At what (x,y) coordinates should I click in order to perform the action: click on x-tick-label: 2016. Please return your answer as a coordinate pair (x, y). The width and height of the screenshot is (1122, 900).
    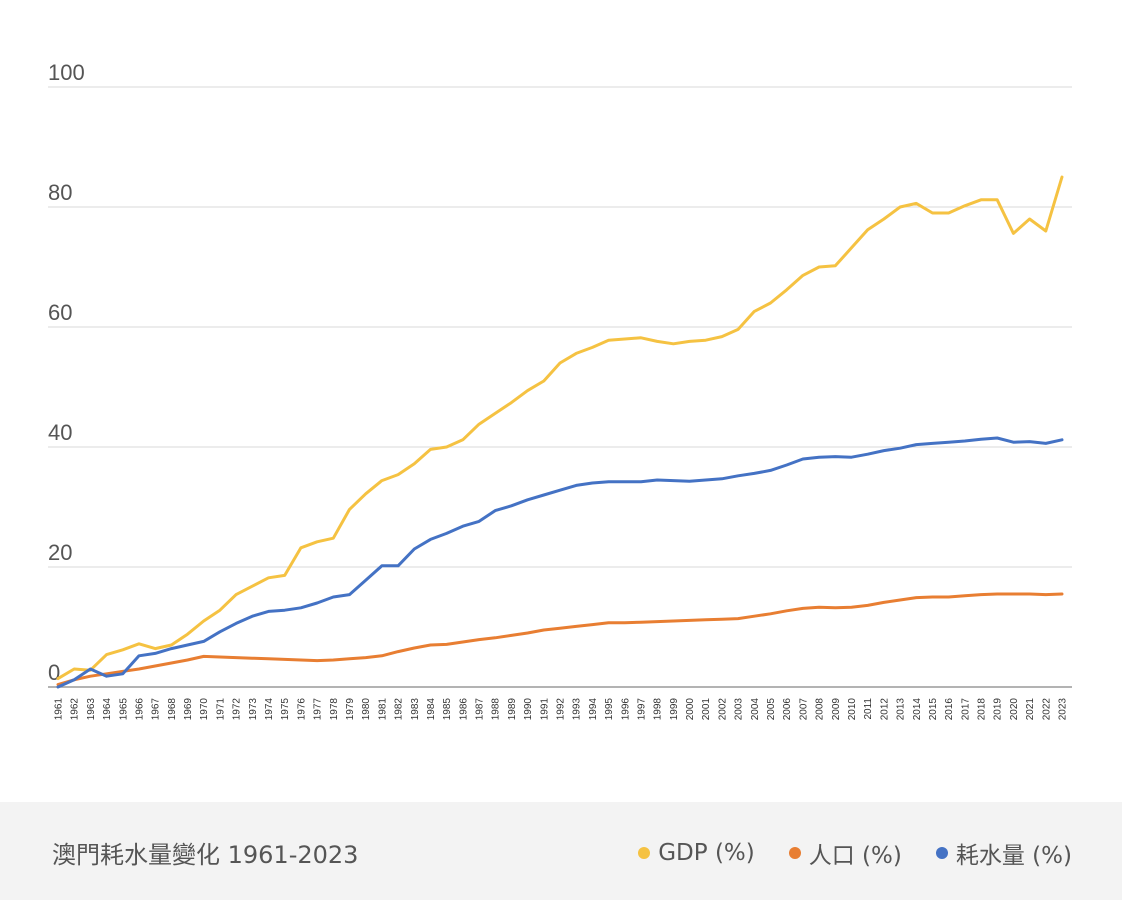
    Looking at the image, I should click on (949, 709).